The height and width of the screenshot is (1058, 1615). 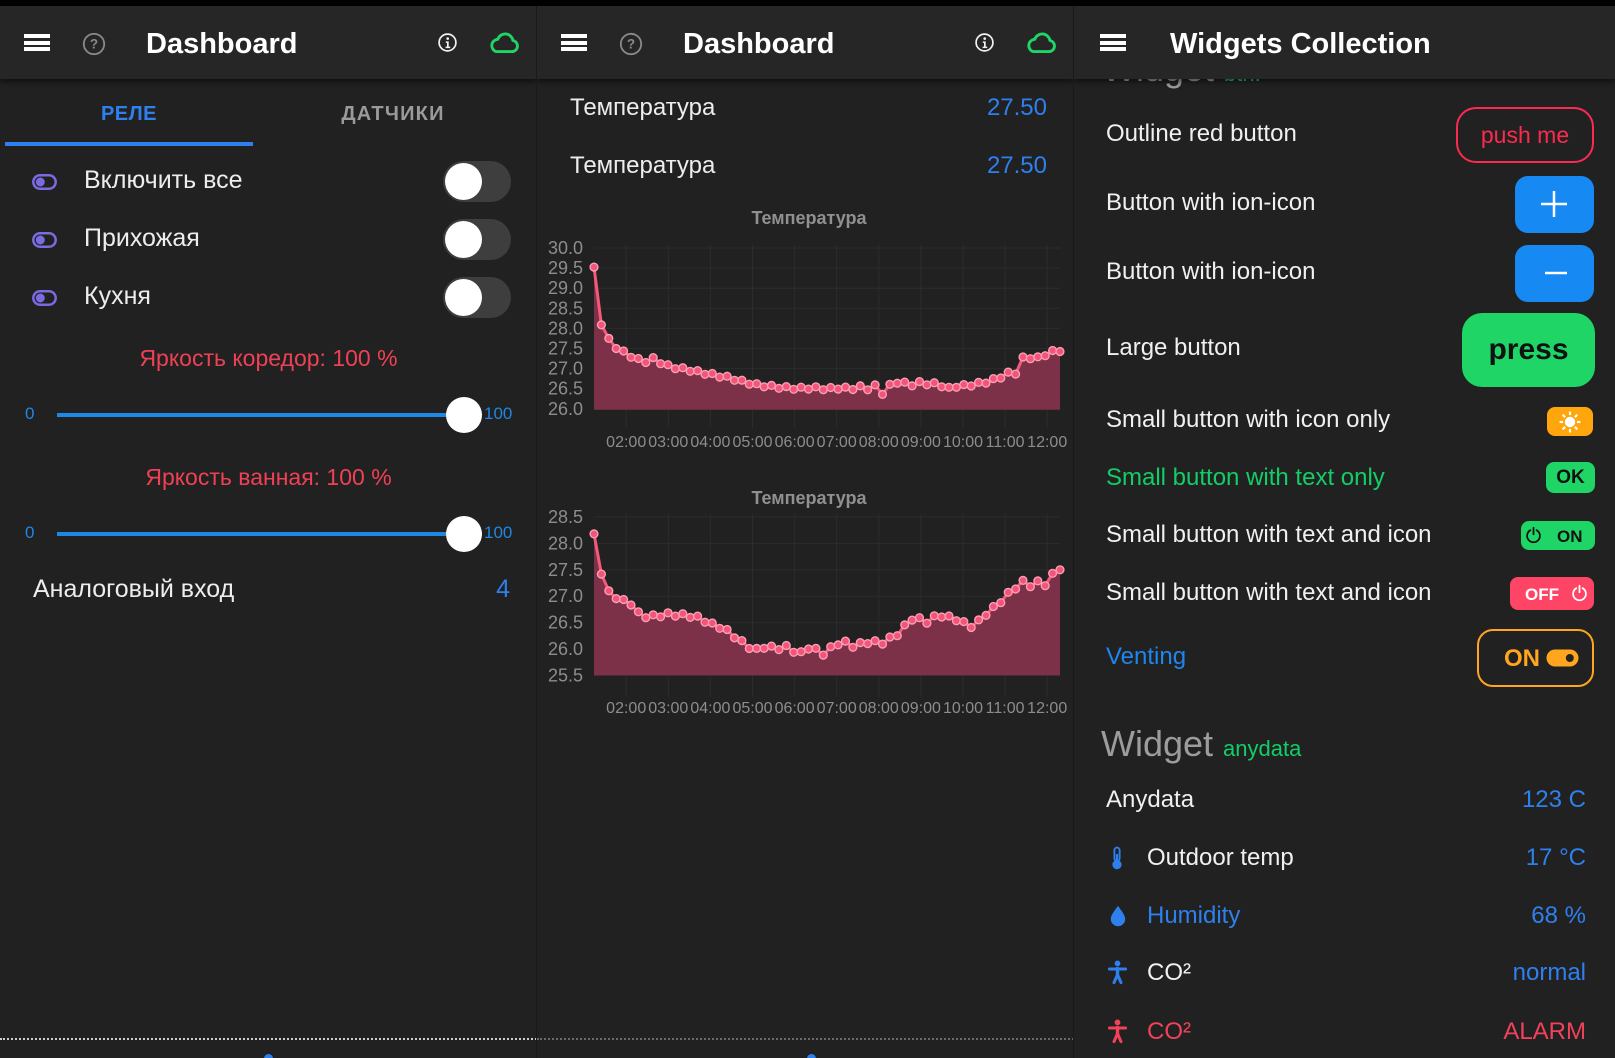 I want to click on svg-text: 25.5, so click(x=565, y=675).